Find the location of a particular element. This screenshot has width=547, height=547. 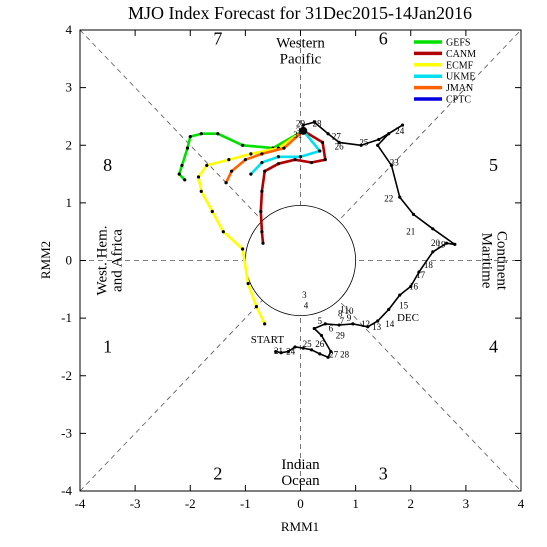

y-tick-label: -4 is located at coordinates (66, 490).